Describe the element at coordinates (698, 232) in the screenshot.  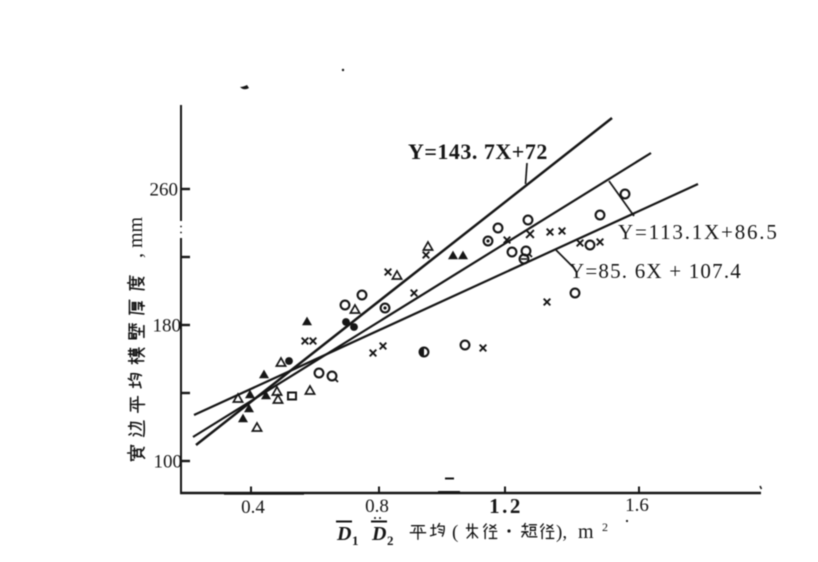
I see `svg-text: Y=113.1X+86.5` at that location.